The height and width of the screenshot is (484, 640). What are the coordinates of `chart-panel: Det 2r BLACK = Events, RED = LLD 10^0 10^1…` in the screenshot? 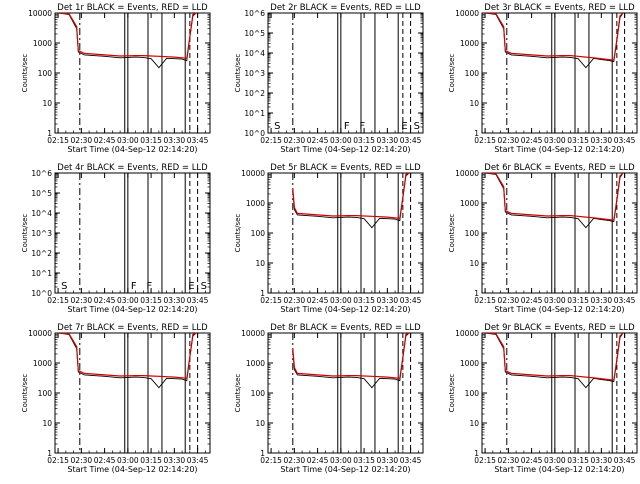 It's located at (329, 78).